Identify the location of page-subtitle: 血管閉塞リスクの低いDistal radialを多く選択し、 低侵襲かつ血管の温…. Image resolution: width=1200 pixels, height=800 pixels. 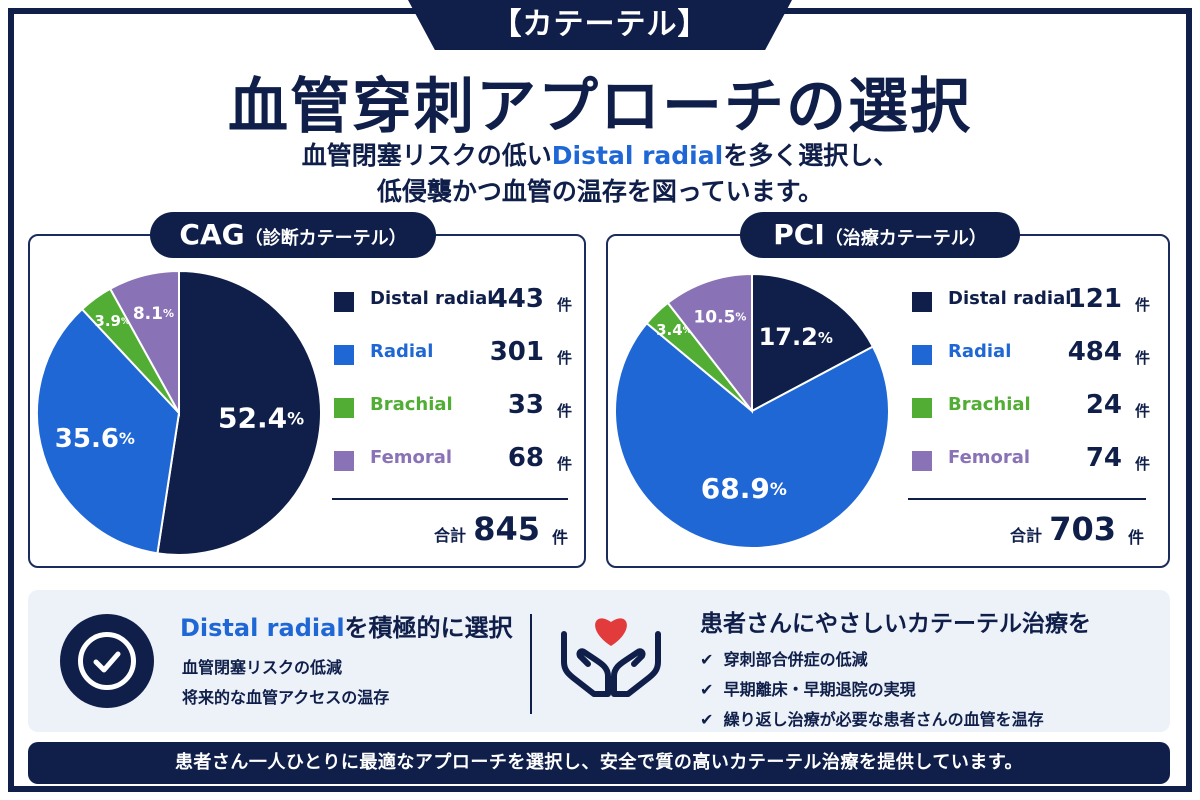
(600, 174).